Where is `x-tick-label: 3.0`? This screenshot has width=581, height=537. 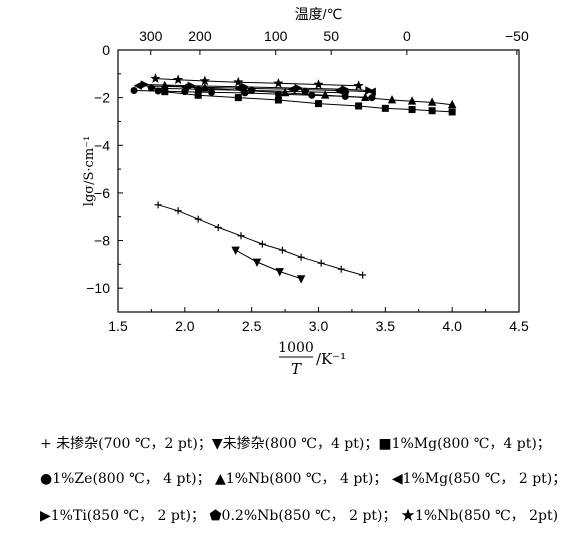
x-tick-label: 3.0 is located at coordinates (319, 326).